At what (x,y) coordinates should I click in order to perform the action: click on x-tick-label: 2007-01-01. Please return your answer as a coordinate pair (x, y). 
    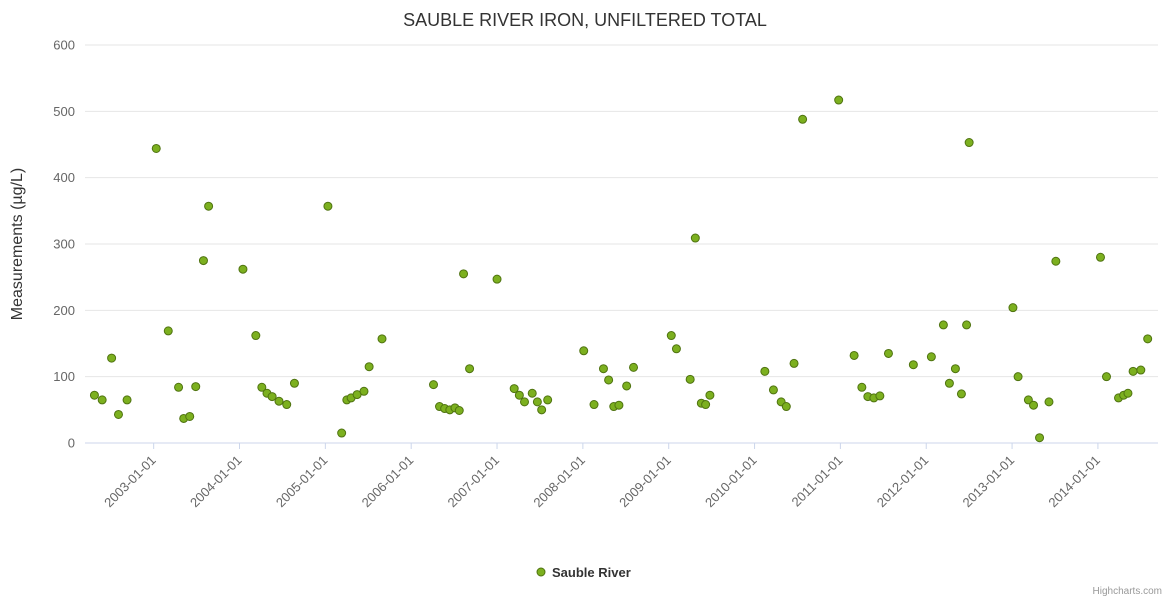
    Looking at the image, I should click on (474, 482).